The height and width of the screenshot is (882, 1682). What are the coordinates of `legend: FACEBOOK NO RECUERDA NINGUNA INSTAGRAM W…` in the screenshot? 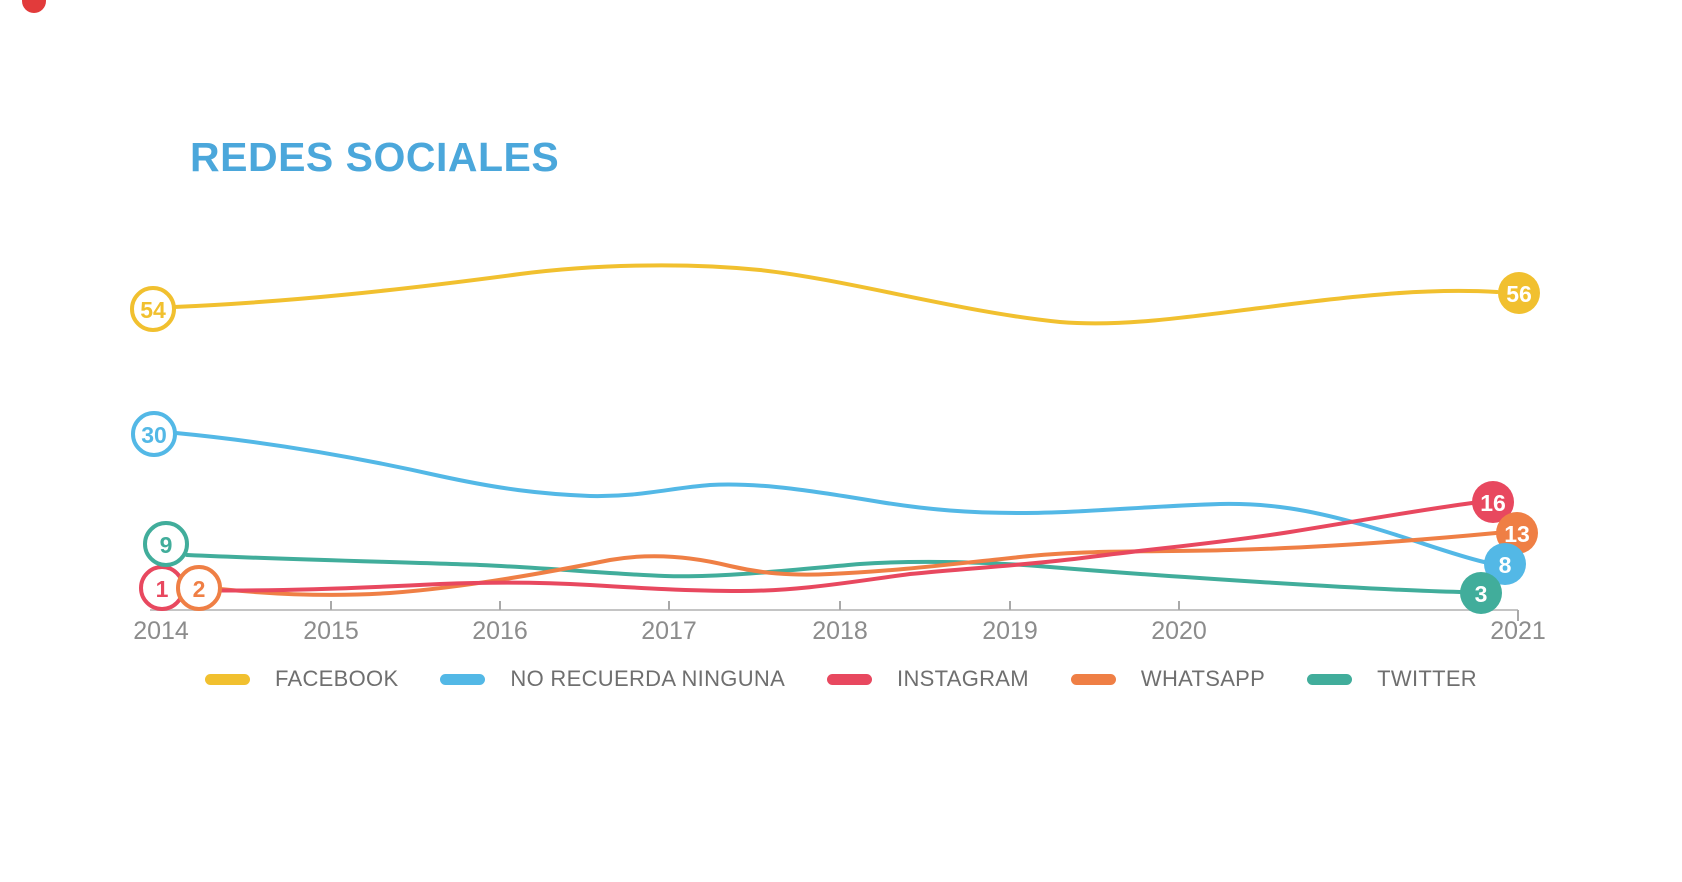 It's located at (841, 679).